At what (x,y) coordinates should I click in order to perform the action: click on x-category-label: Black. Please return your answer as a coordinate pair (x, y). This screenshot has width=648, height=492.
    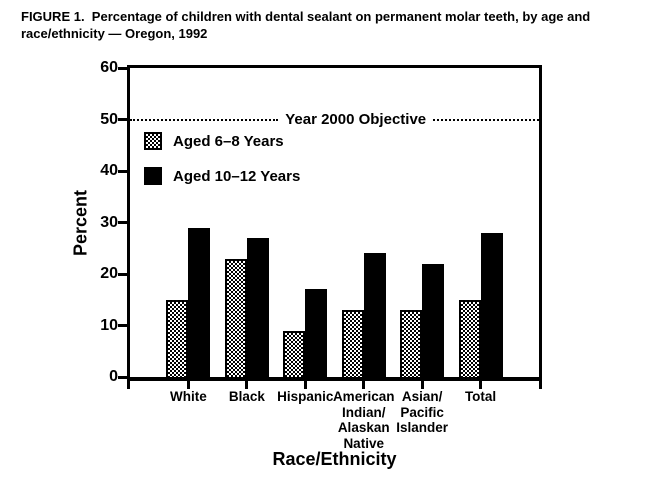
    Looking at the image, I should click on (247, 397).